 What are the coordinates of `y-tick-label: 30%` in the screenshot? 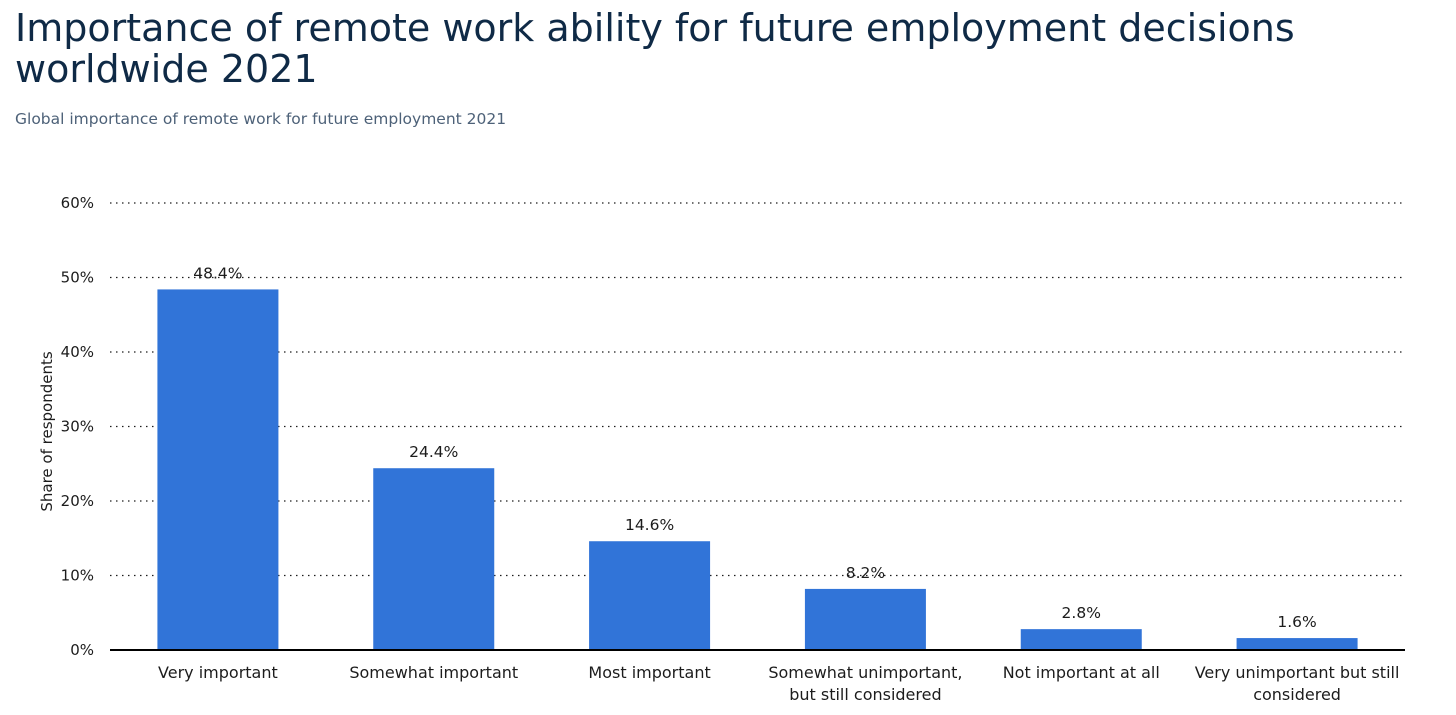 It's located at (77, 427).